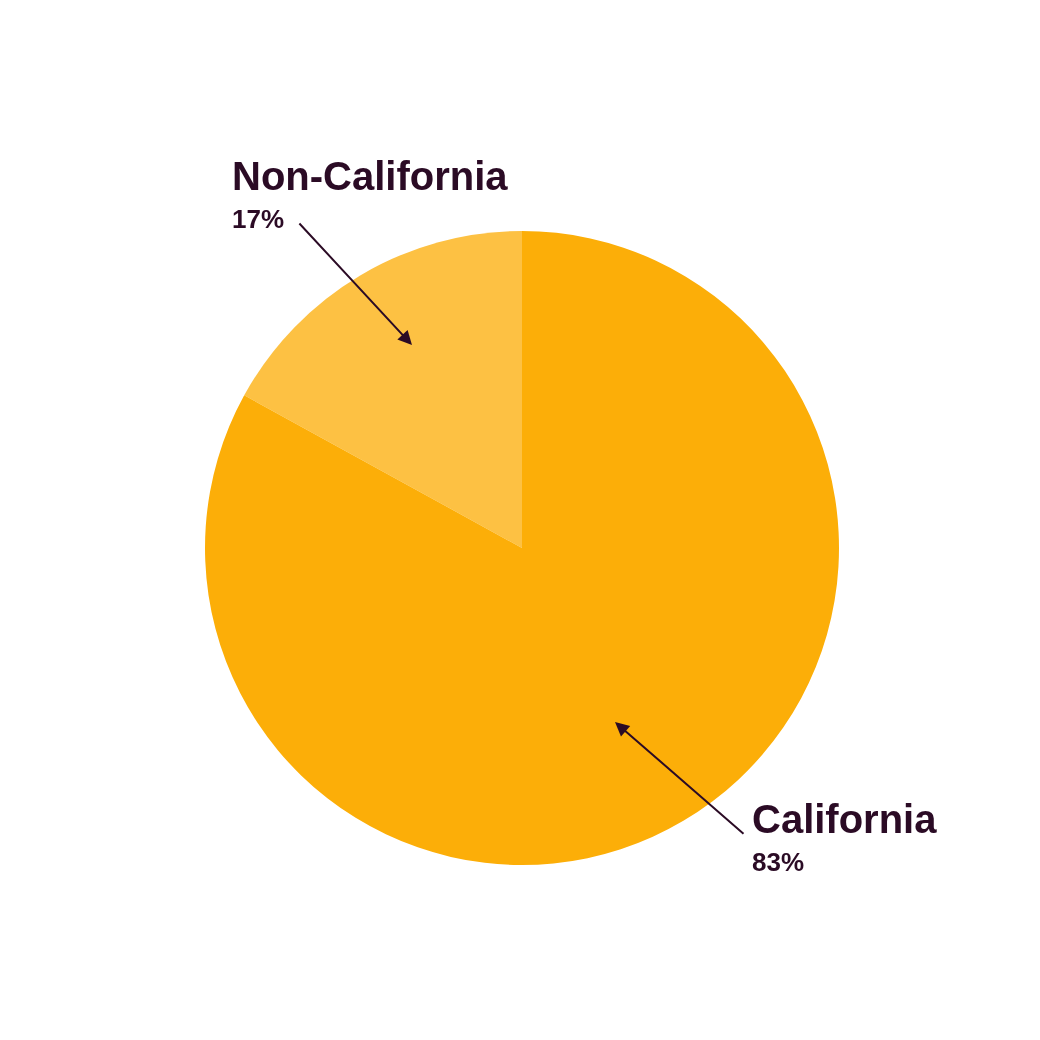 The width and height of the screenshot is (1040, 1040). What do you see at coordinates (258, 219) in the screenshot?
I see `data-label: 17%` at bounding box center [258, 219].